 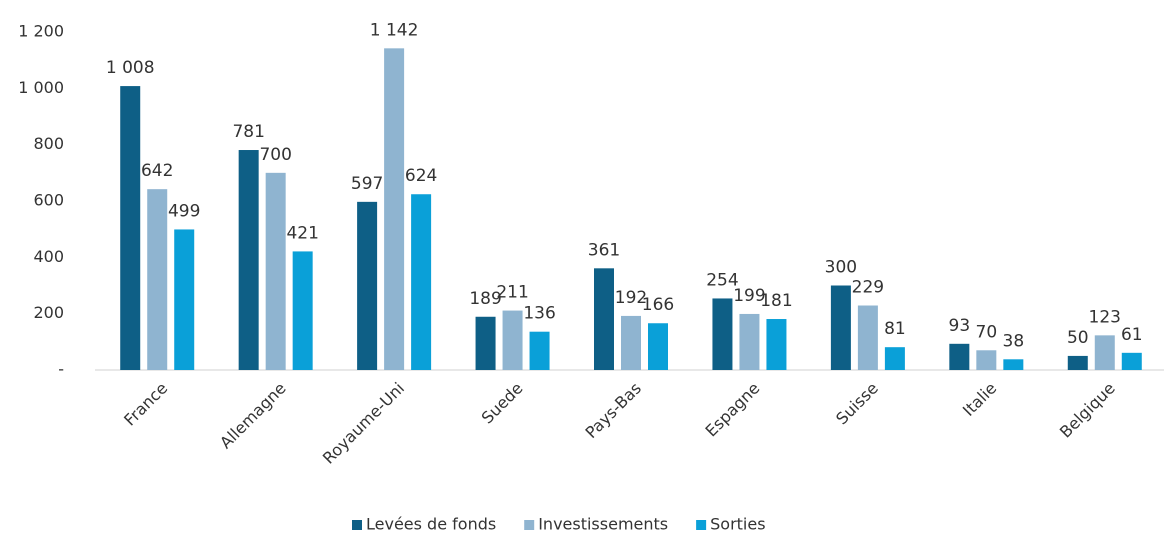 I want to click on data-label: 499, so click(x=184, y=211).